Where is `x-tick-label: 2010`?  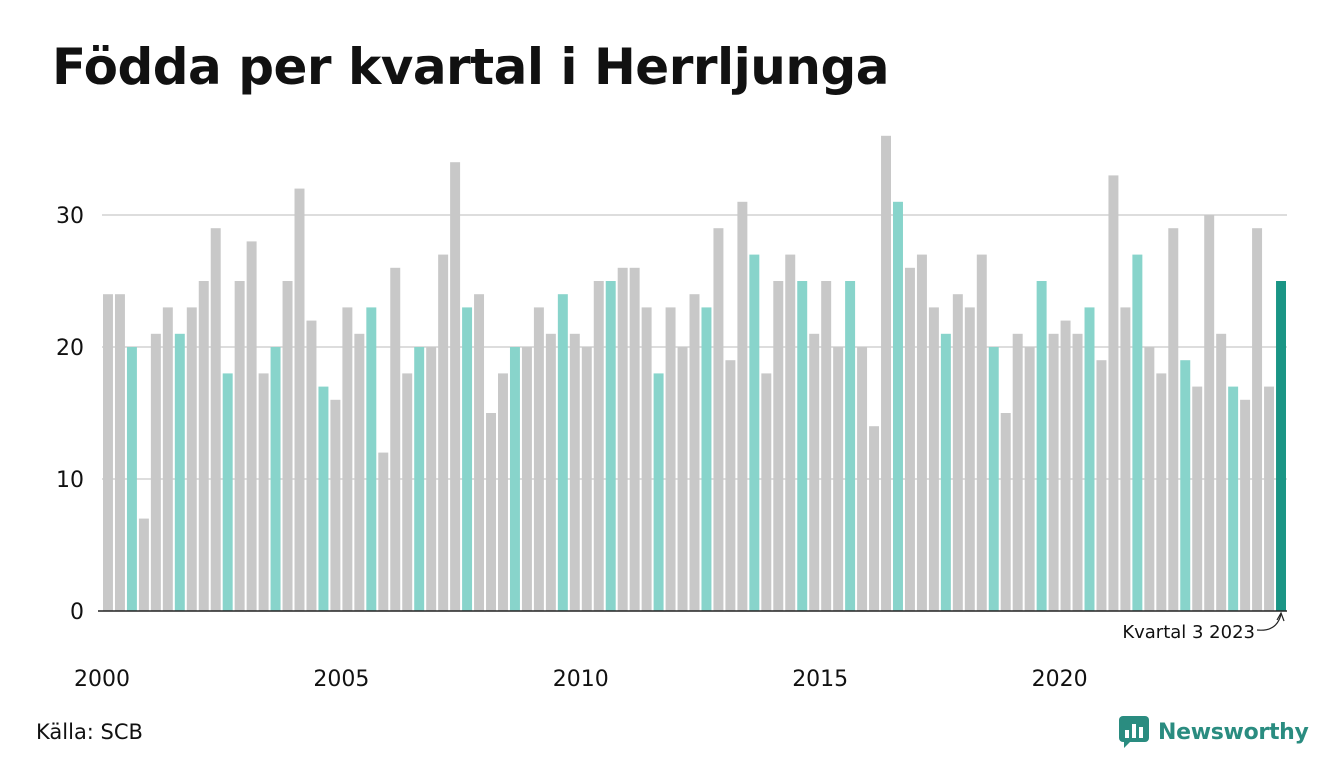
x-tick-label: 2010 is located at coordinates (581, 679).